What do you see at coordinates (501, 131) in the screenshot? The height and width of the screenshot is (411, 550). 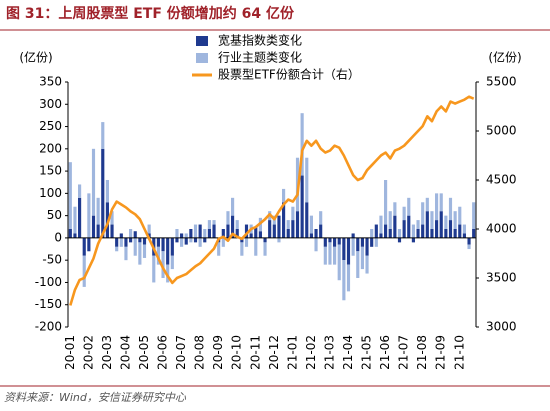 I see `y2-tick-label: 5000` at bounding box center [501, 131].